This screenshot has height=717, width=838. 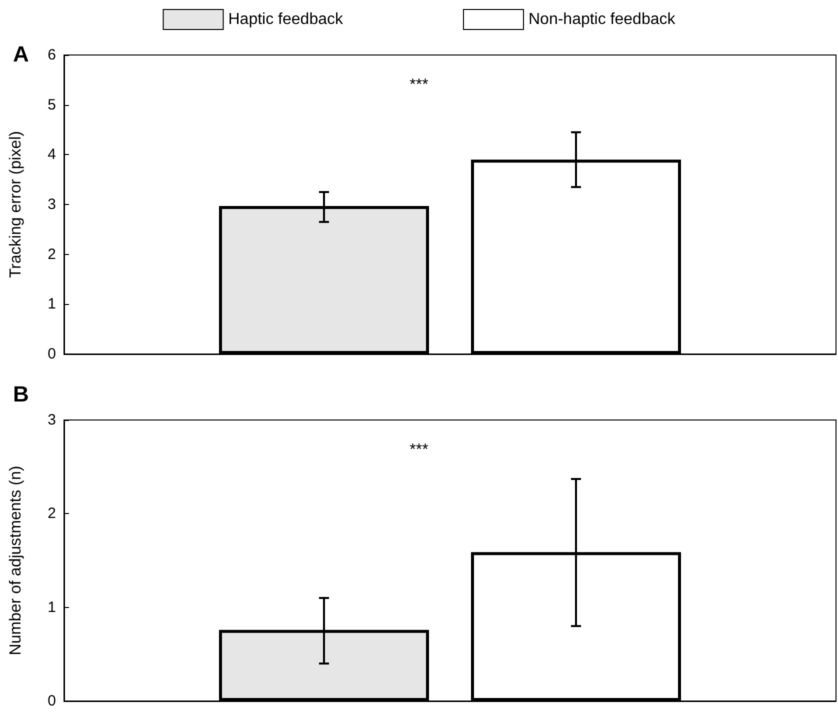 I want to click on chart-title: A, so click(x=21, y=54).